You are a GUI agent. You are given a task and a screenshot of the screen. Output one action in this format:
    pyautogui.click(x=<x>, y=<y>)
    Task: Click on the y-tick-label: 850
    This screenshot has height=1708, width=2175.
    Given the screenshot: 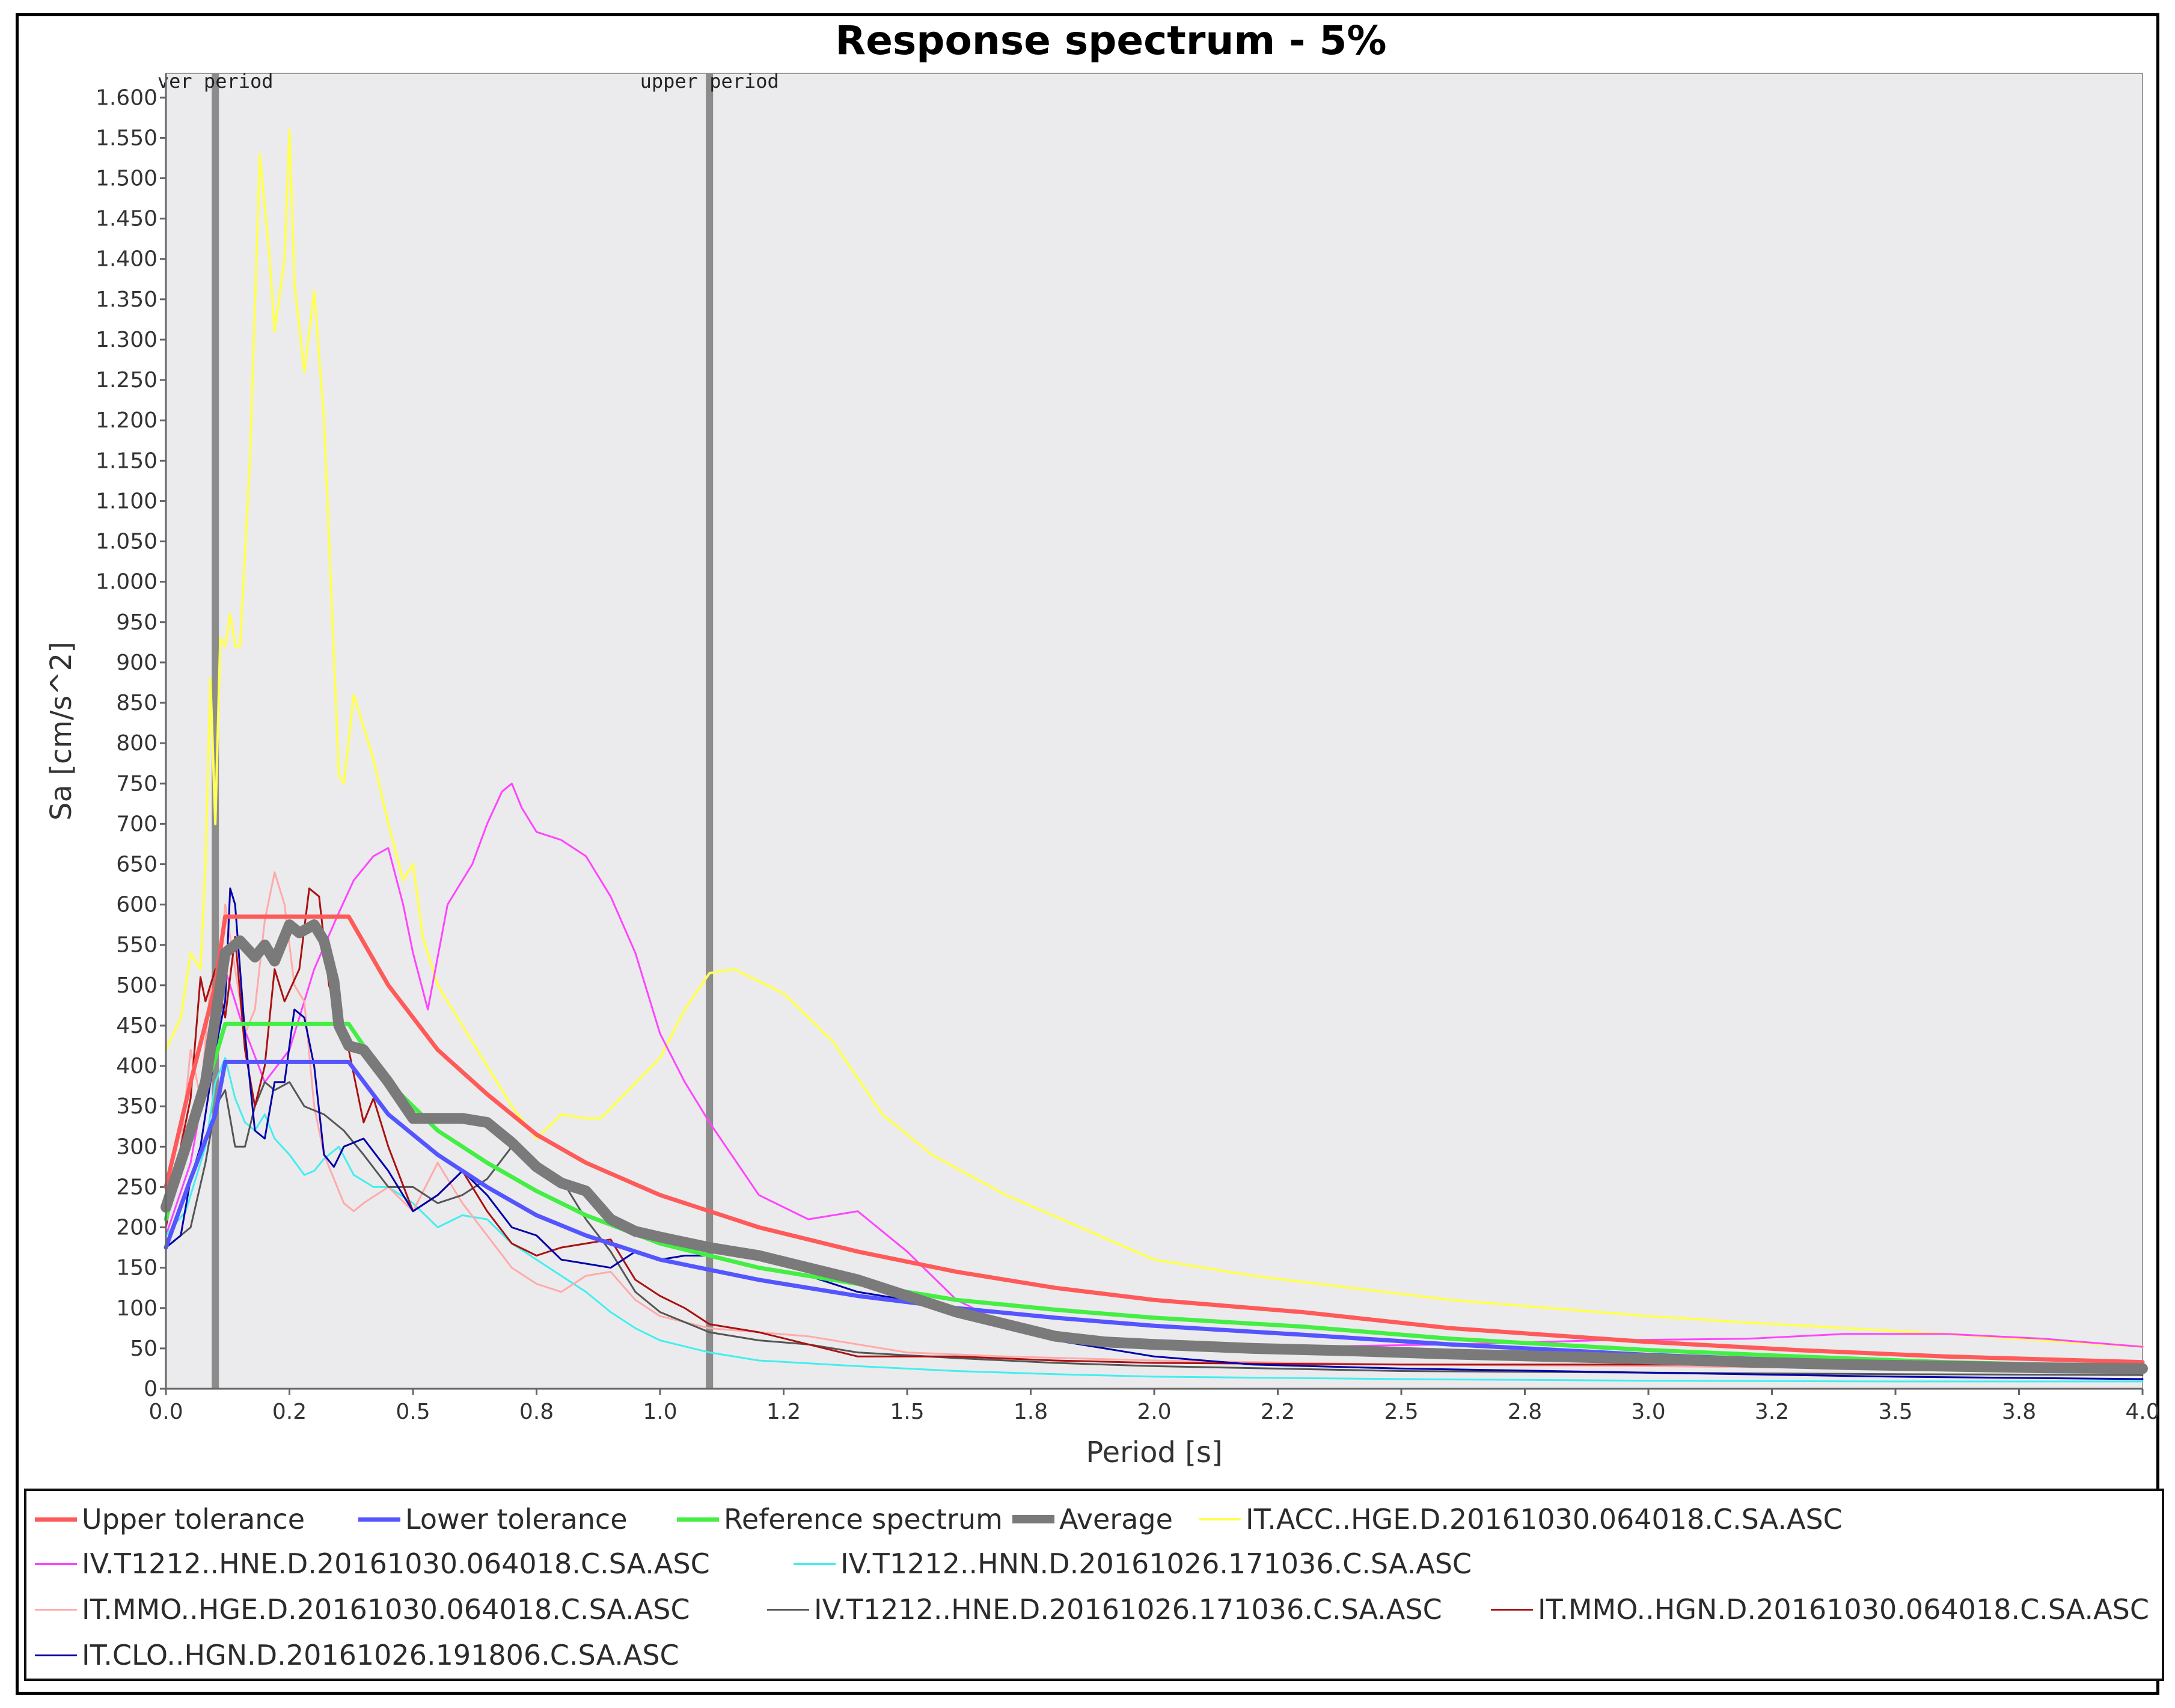 What is the action you would take?
    pyautogui.click(x=137, y=703)
    